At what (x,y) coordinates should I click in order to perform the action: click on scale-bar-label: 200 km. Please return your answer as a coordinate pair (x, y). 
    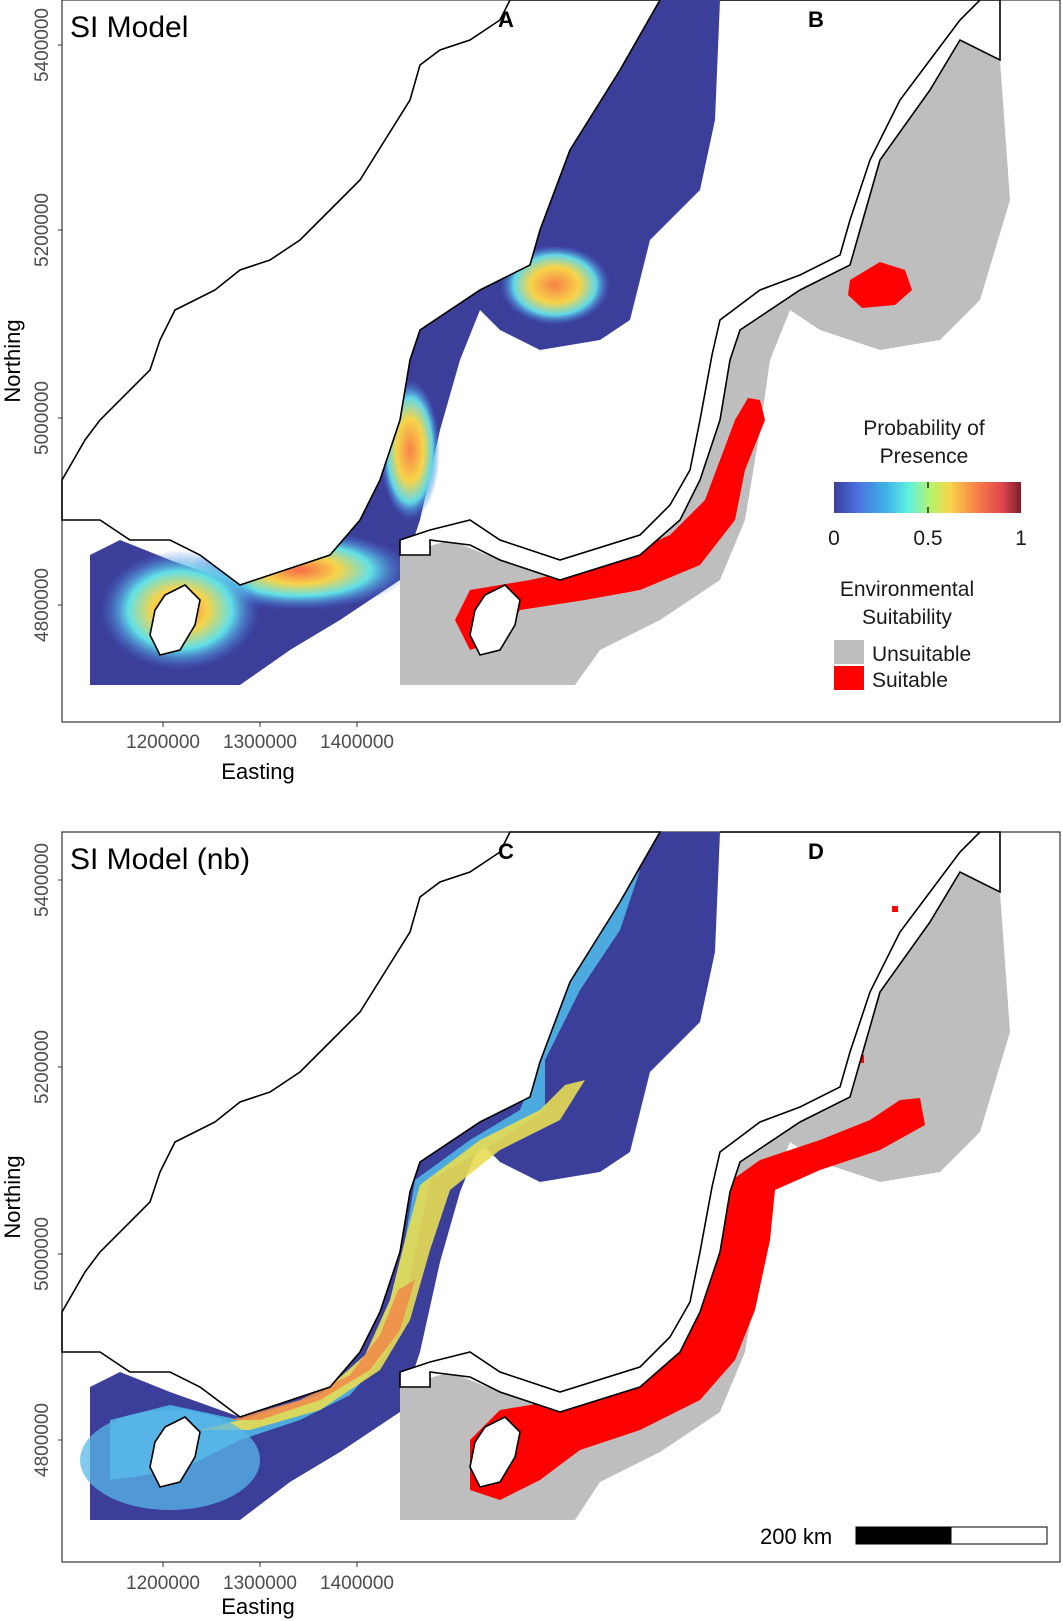
    Looking at the image, I should click on (796, 1536).